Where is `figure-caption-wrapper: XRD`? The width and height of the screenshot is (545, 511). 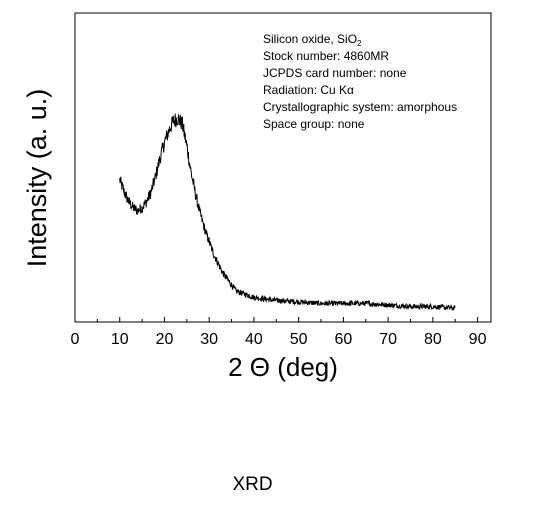
figure-caption-wrapper: XRD is located at coordinates (272, 485).